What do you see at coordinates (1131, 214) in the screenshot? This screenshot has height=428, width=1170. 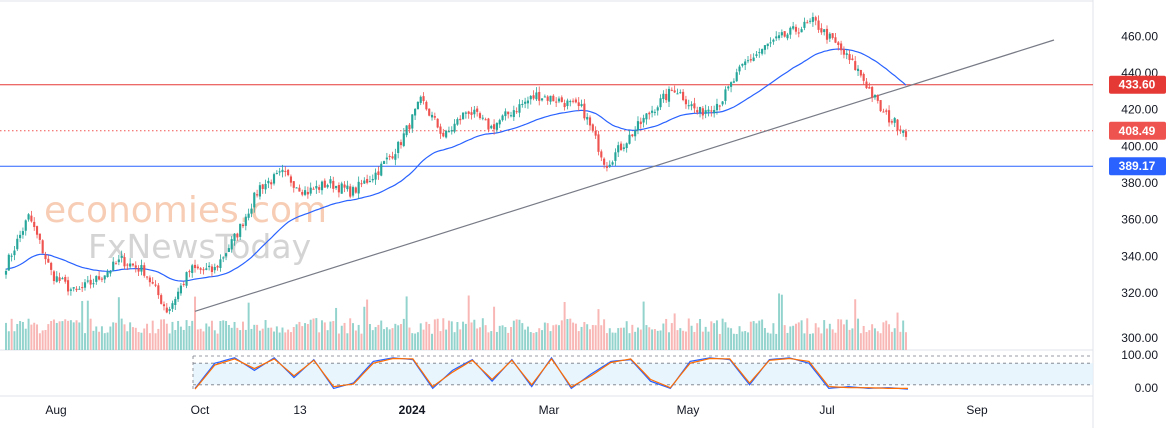 I see `price-axis-area` at bounding box center [1131, 214].